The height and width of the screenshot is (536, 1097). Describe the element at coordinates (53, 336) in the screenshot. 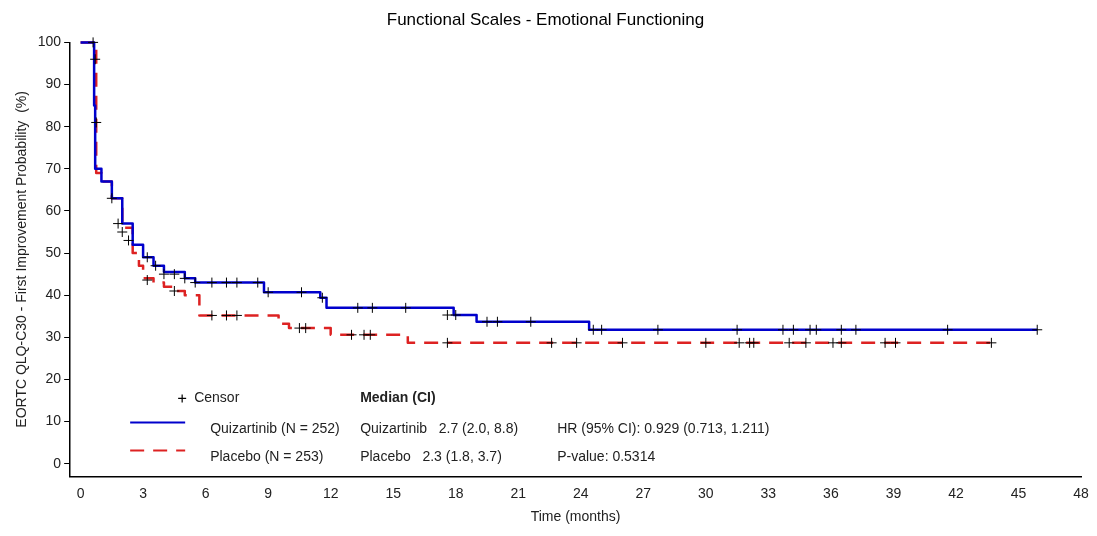

I see `y-tick-label: 30` at that location.